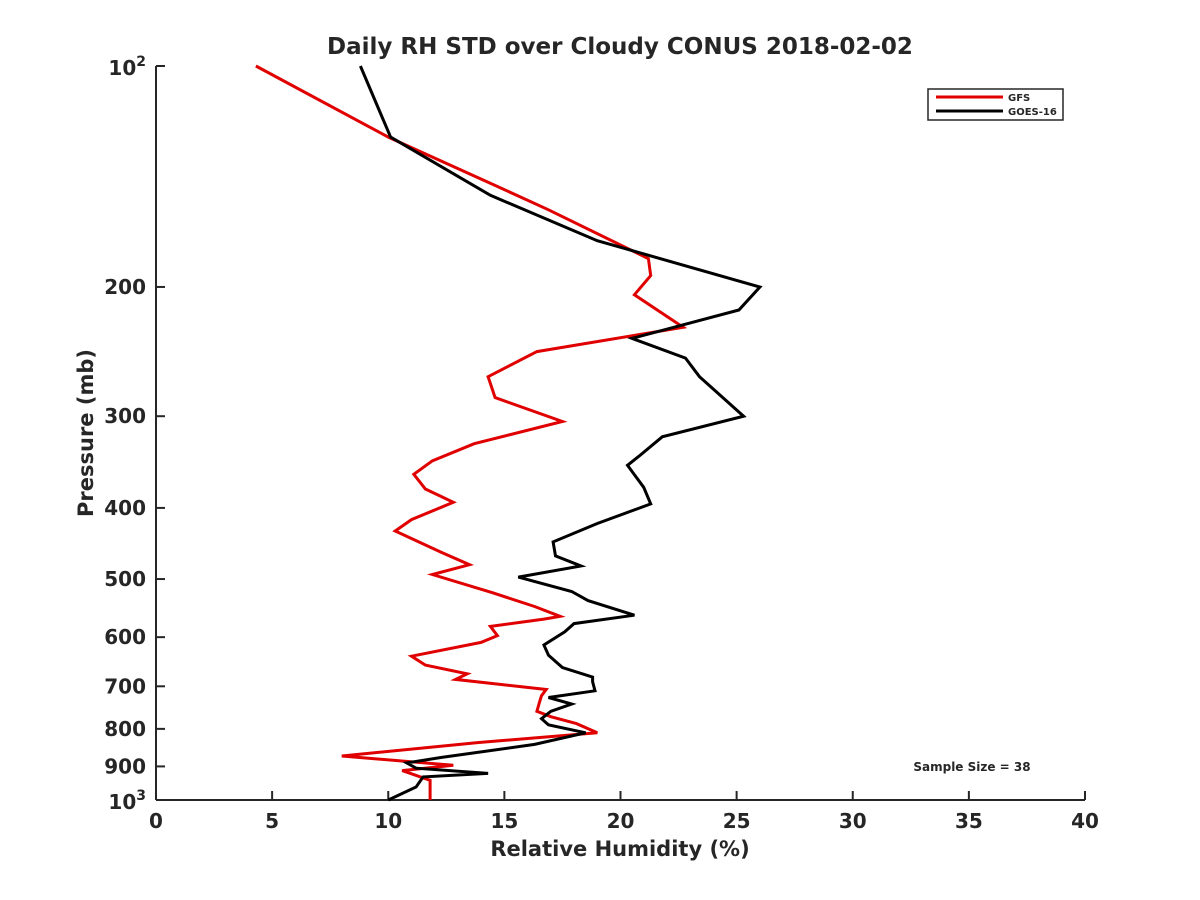  What do you see at coordinates (127, 801) in the screenshot?
I see `y-tick-label: 10³` at bounding box center [127, 801].